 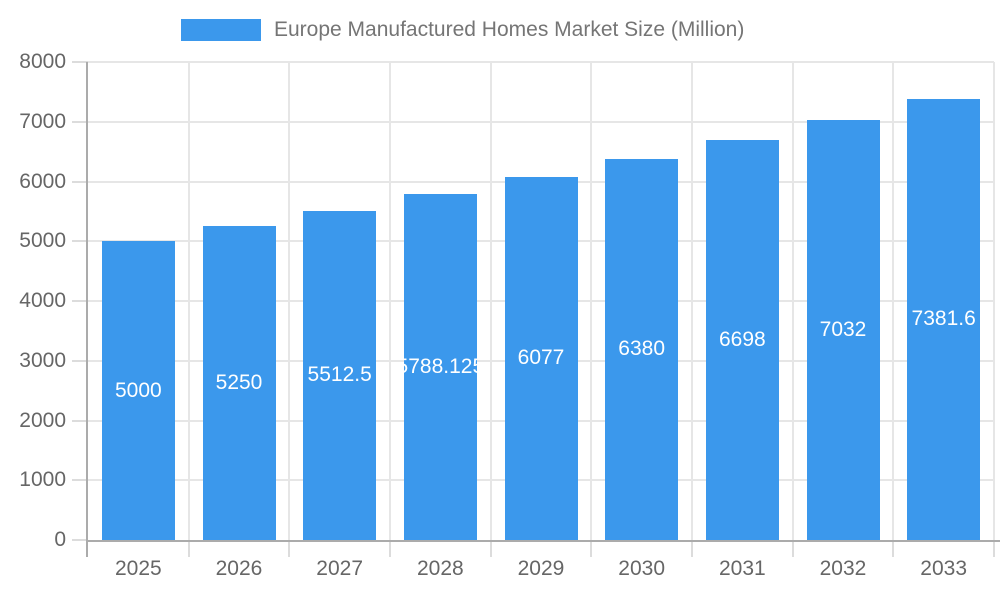 What do you see at coordinates (440, 568) in the screenshot?
I see `x-axis-label: 2028` at bounding box center [440, 568].